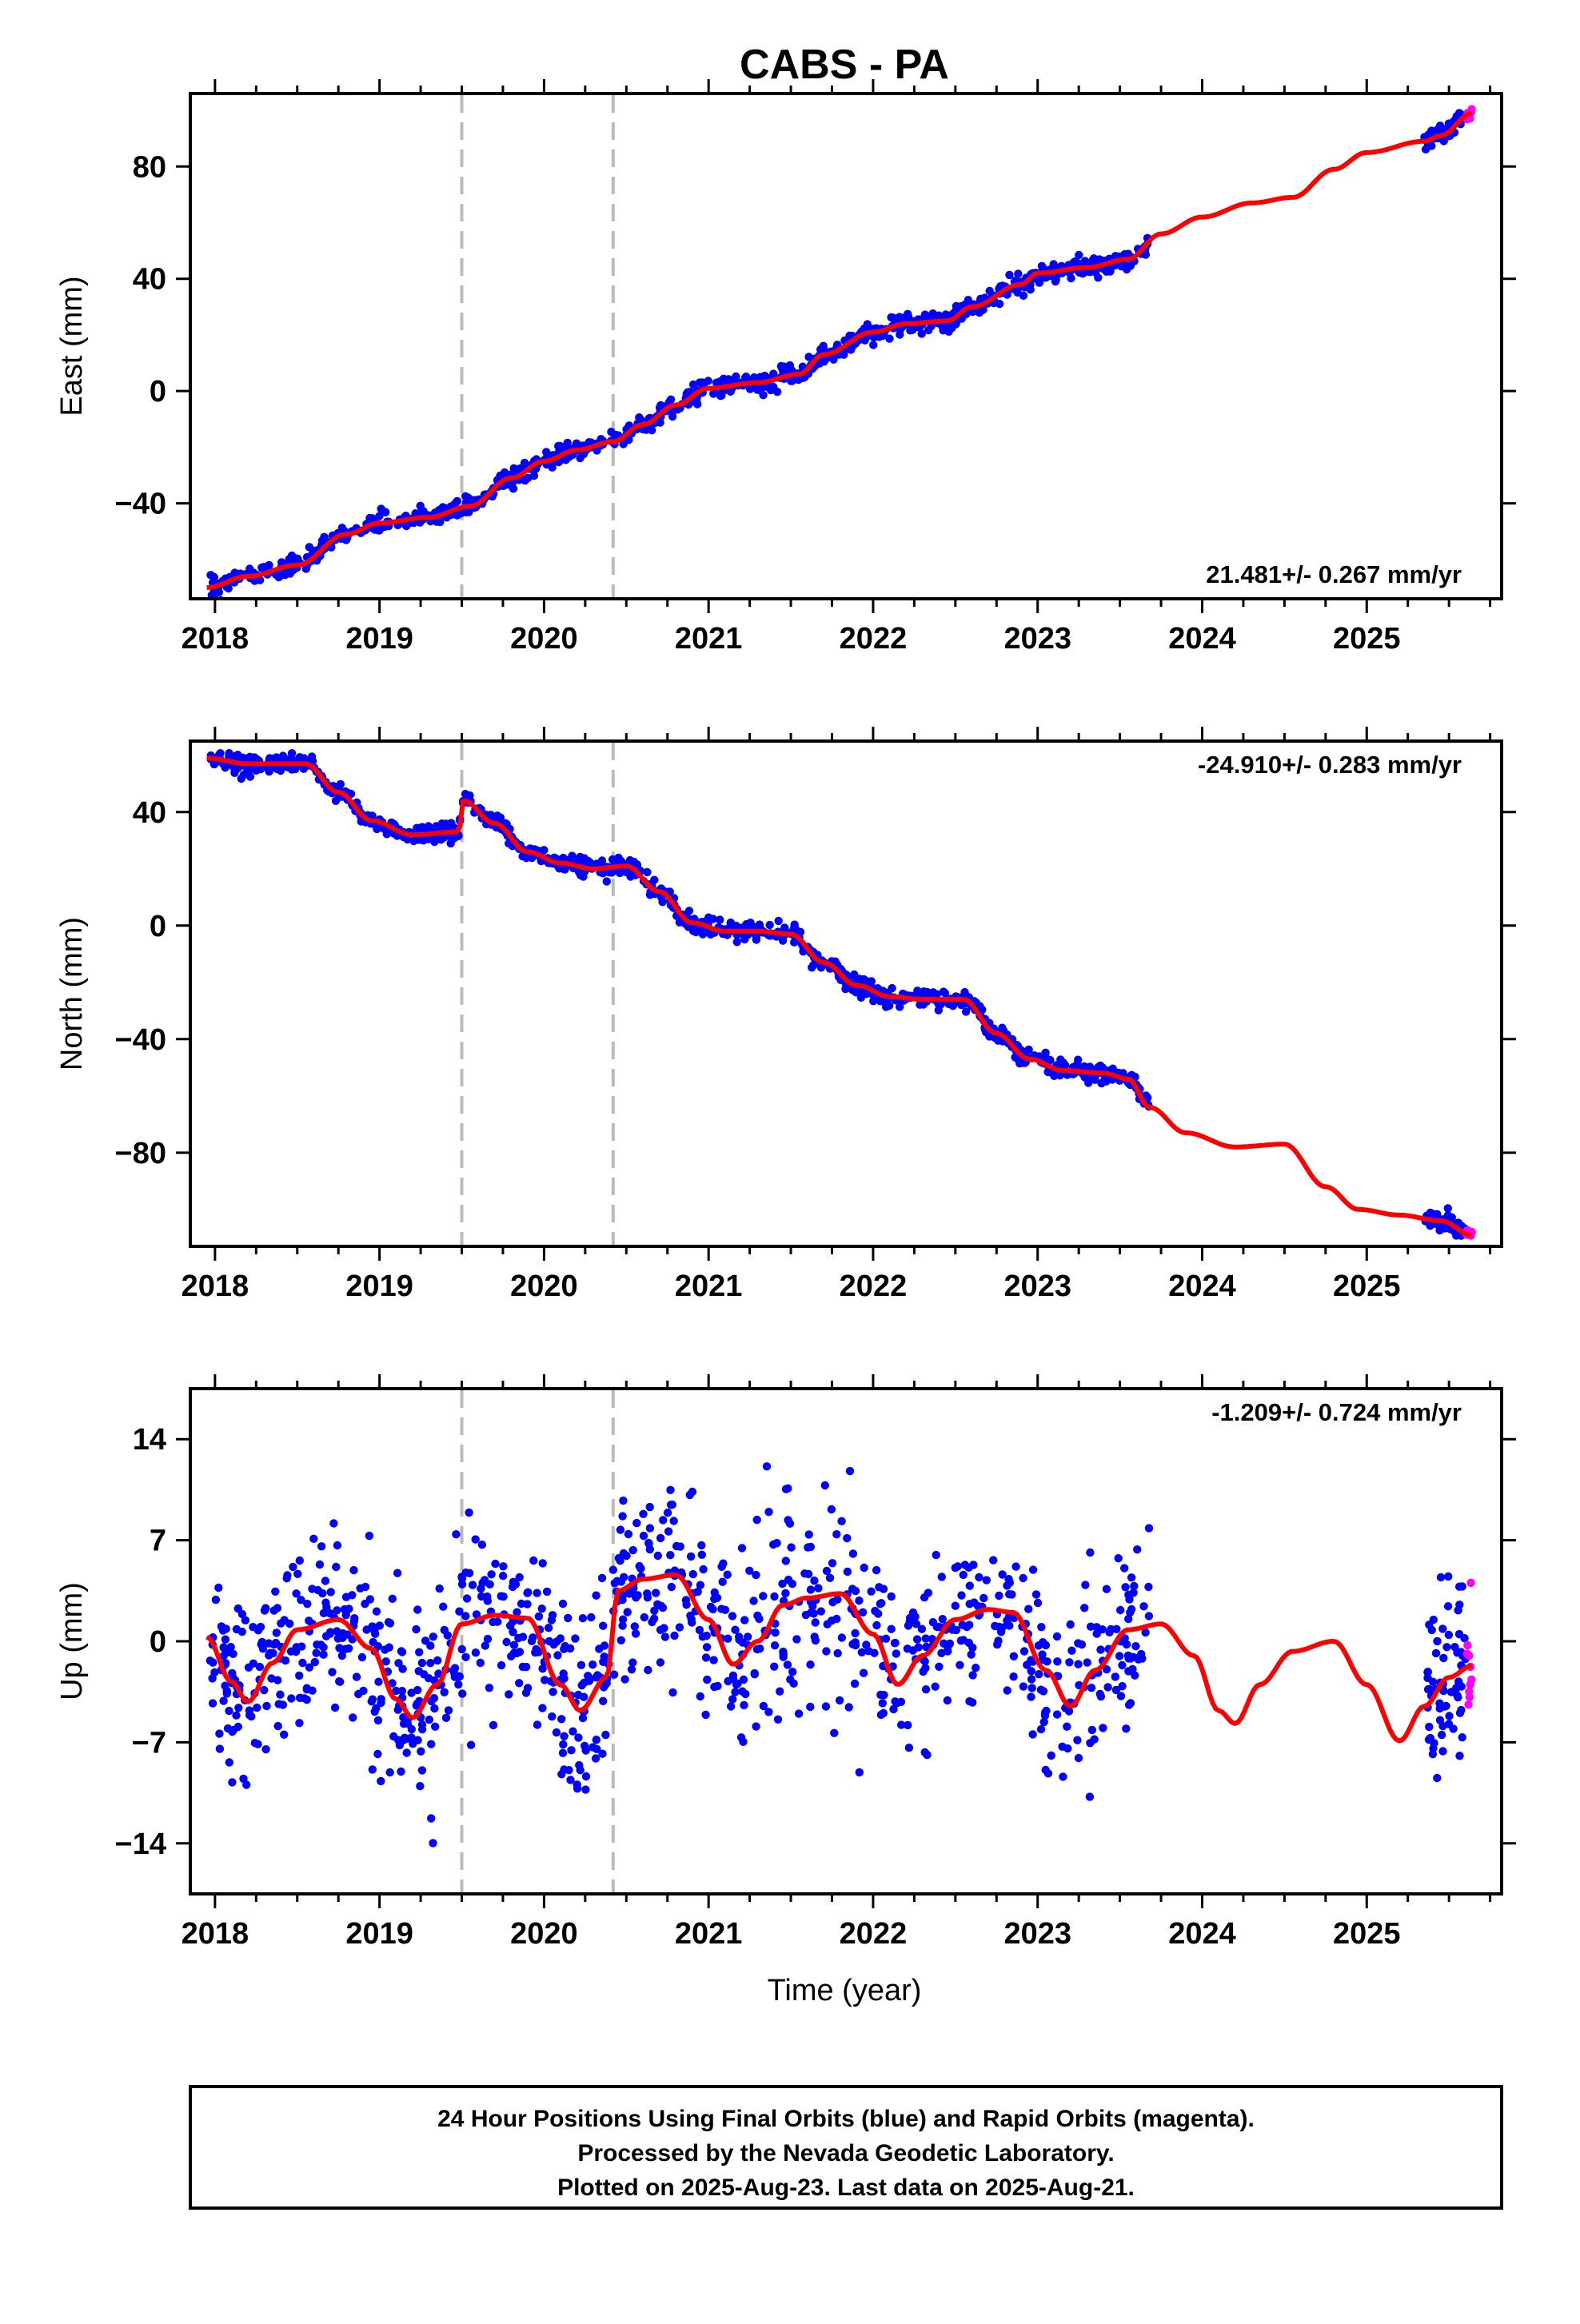  Describe the element at coordinates (158, 1642) in the screenshot. I see `up-y-tick-label: 0` at that location.